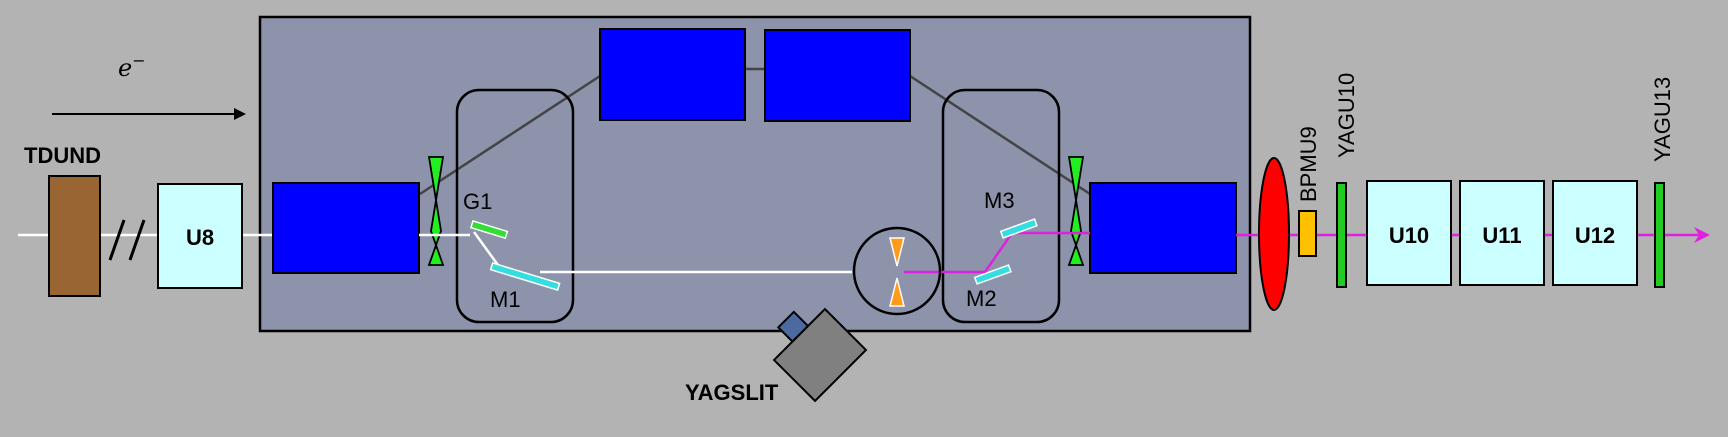 The image size is (1728, 437). What do you see at coordinates (1659, 235) in the screenshot?
I see `yag-u13` at bounding box center [1659, 235].